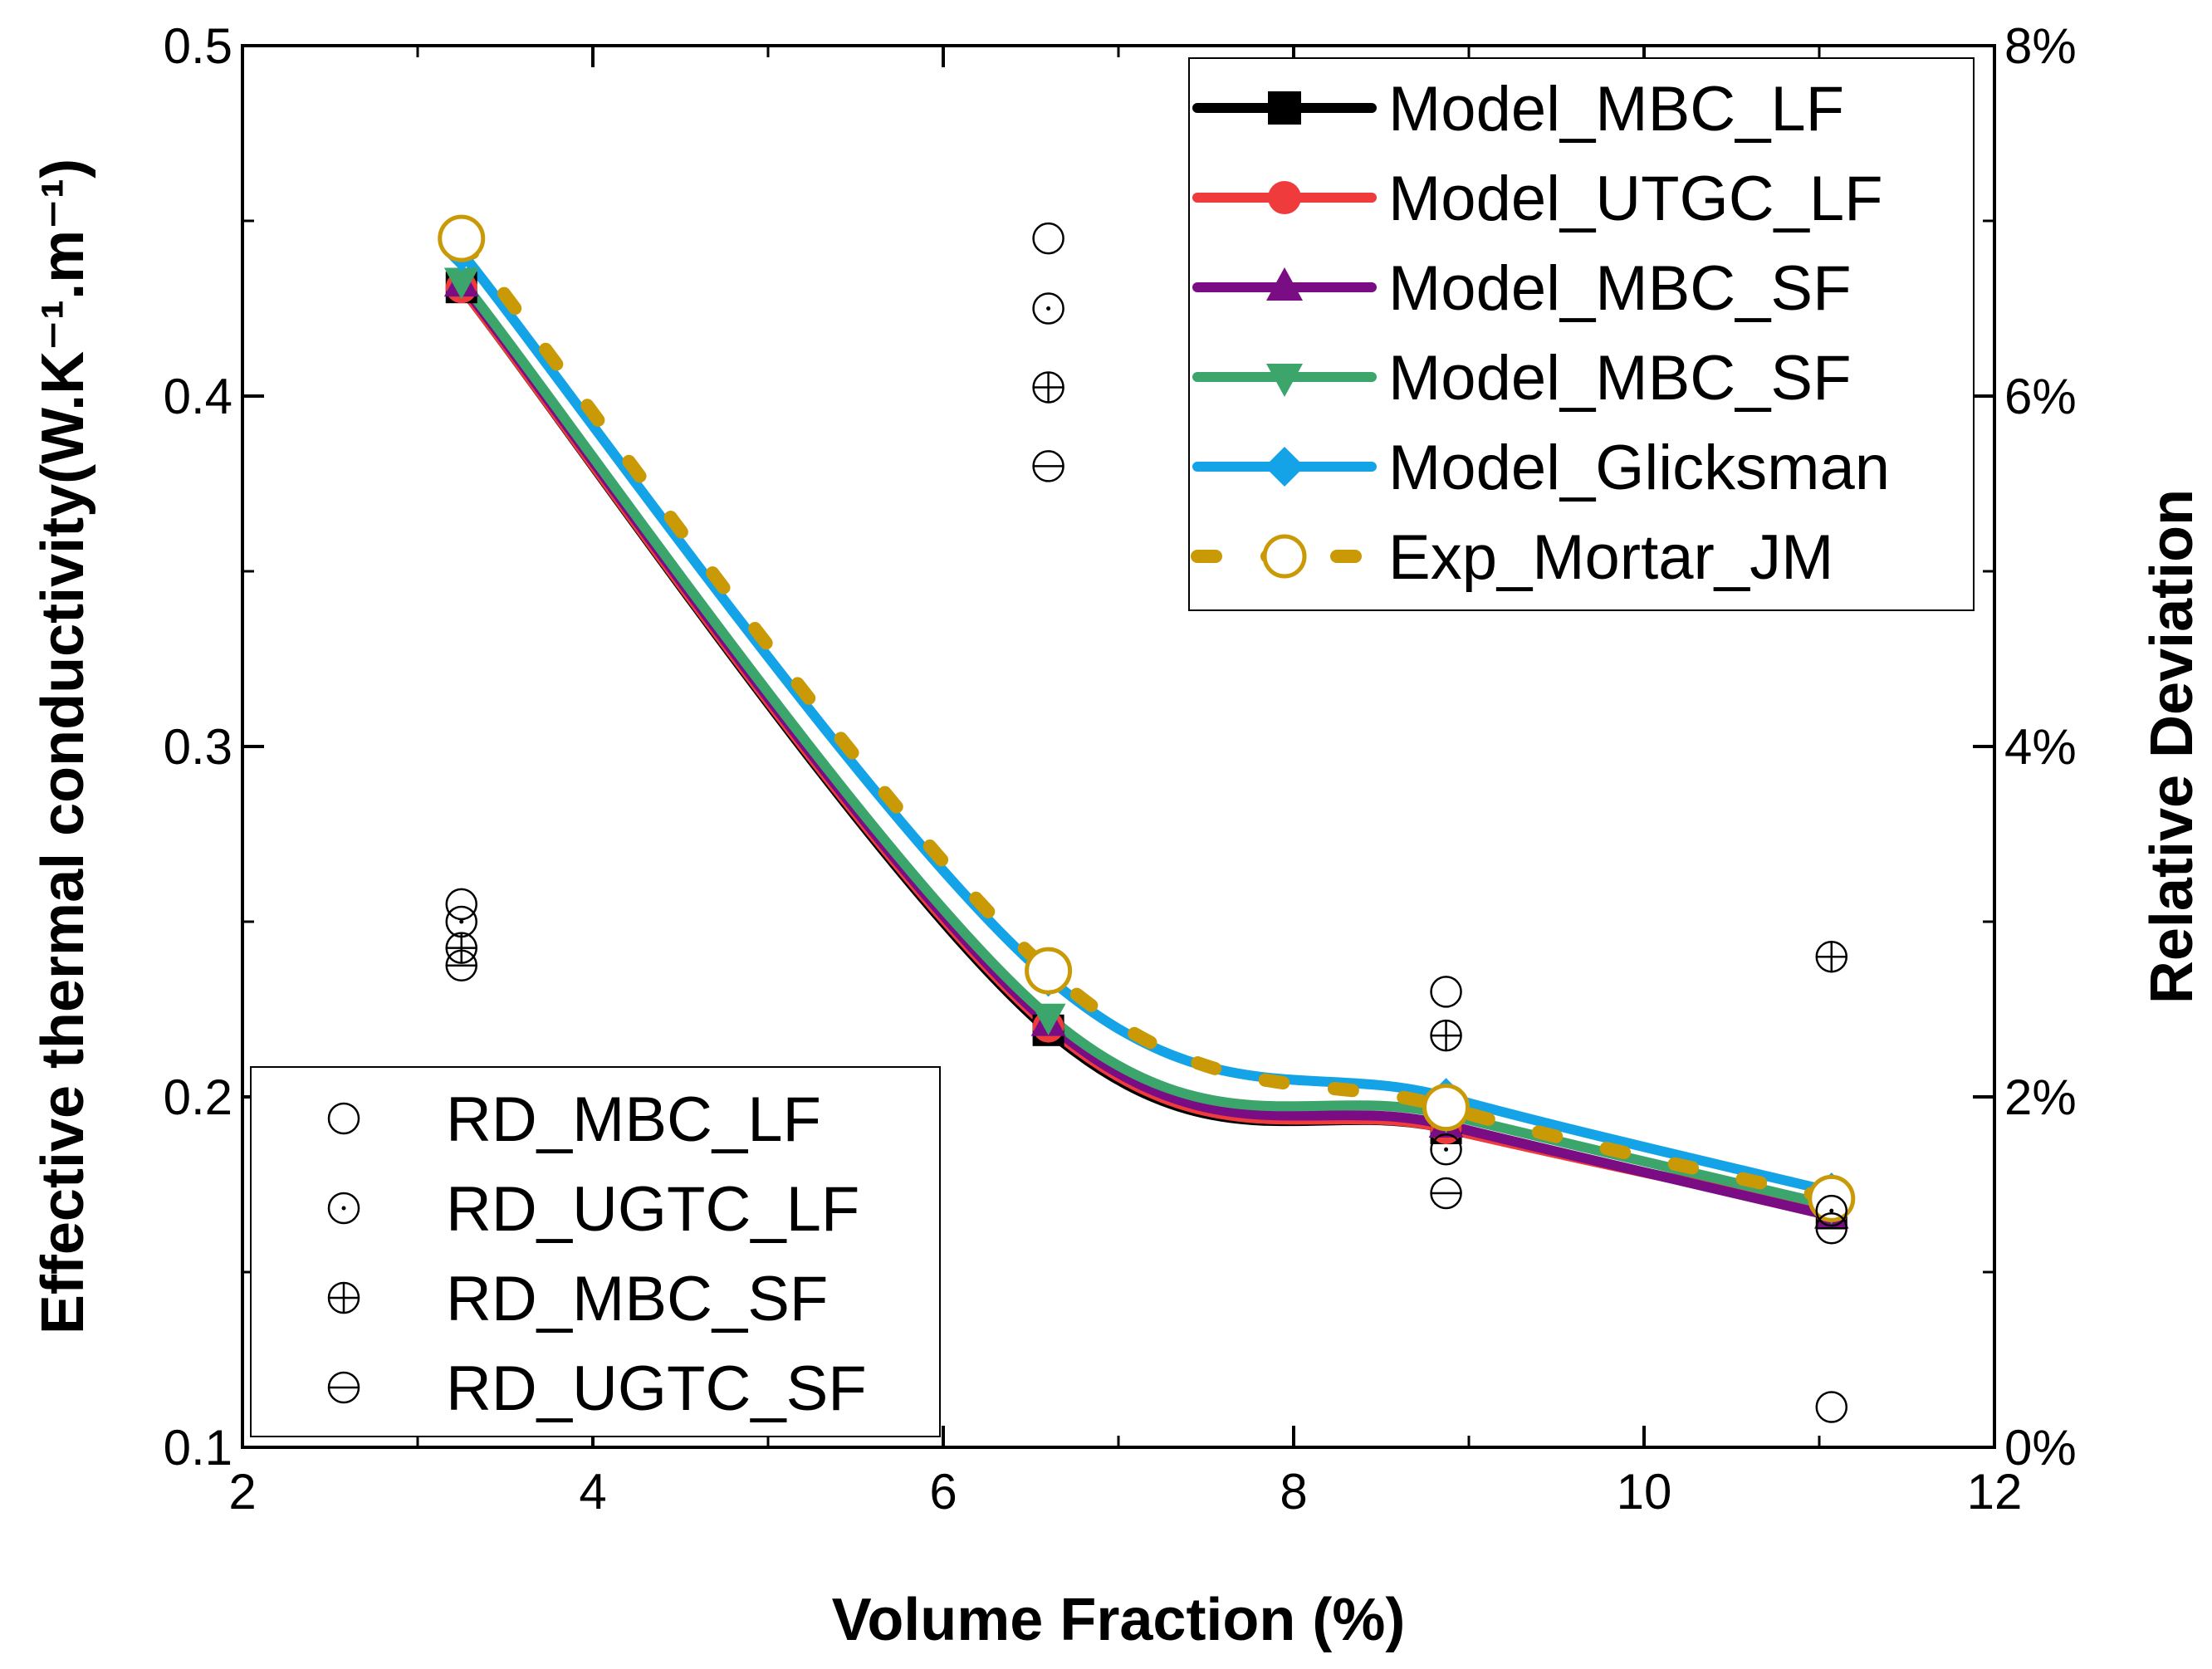  I want to click on y2-tick-label: 8%, so click(2040, 46).